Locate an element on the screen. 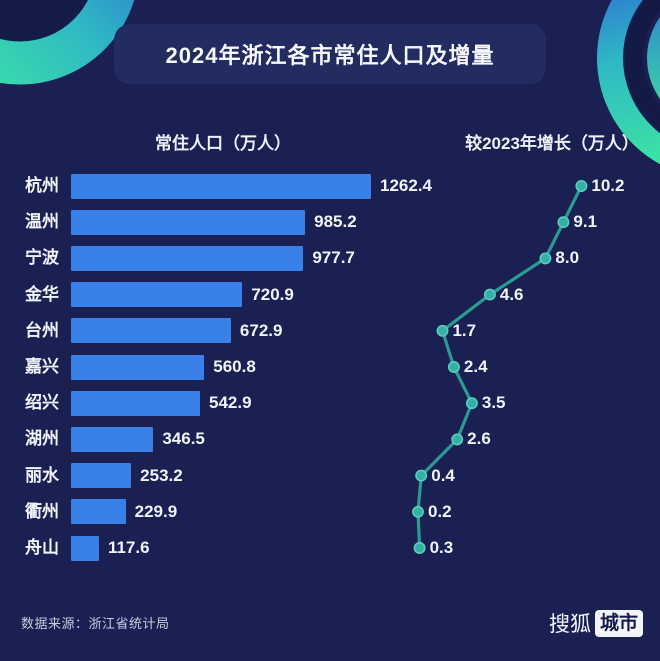 The width and height of the screenshot is (660, 661). population-value-label: 977.7 is located at coordinates (333, 258).